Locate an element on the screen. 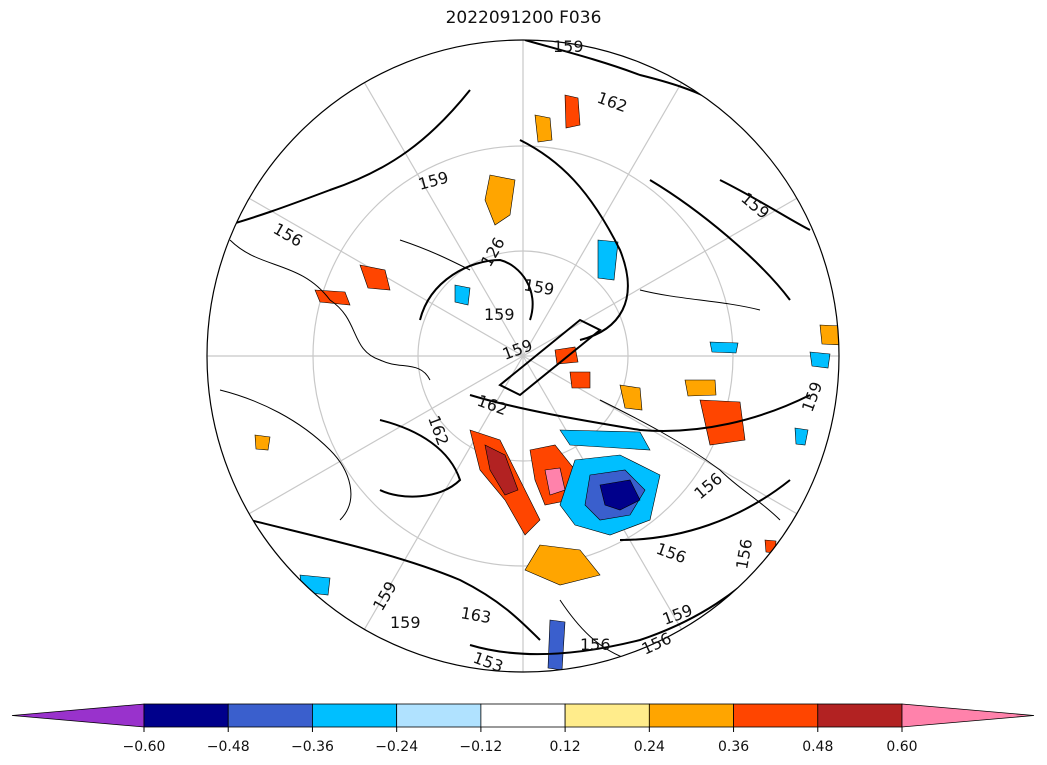 The width and height of the screenshot is (1047, 765). colorbar-tick-label: −0.36 is located at coordinates (312, 747).